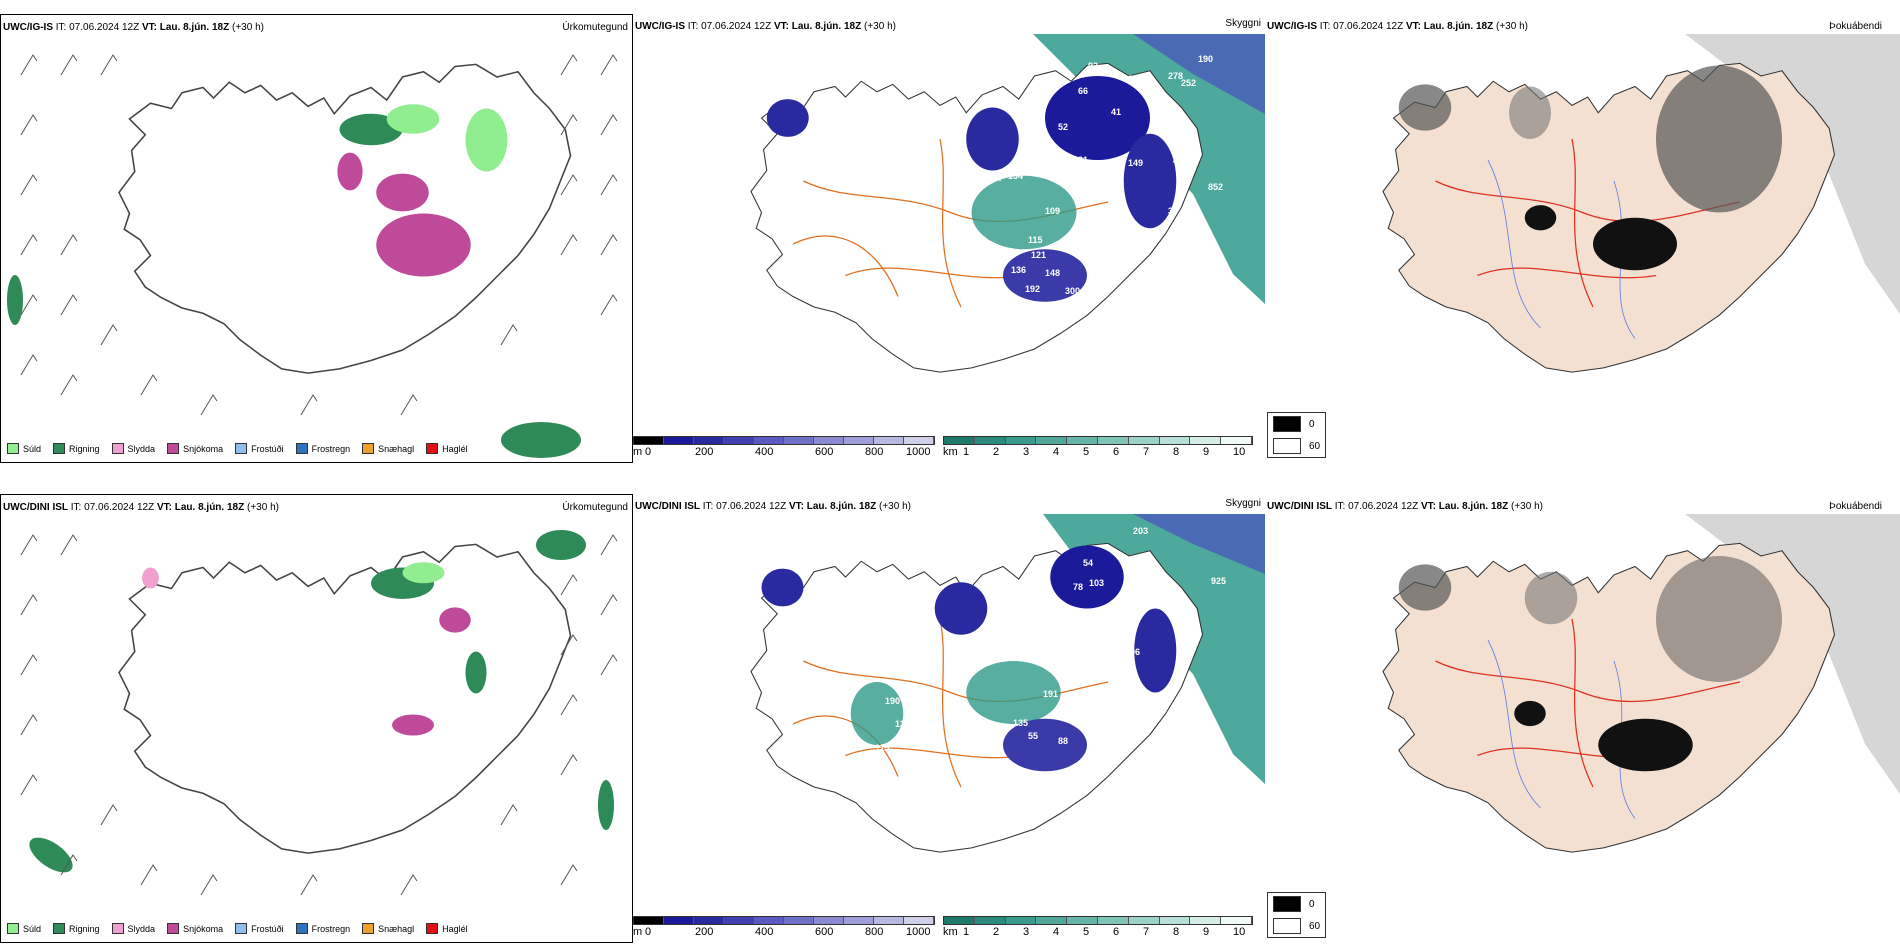 Image resolution: width=1900 pixels, height=950 pixels. Describe the element at coordinates (1096, 583) in the screenshot. I see `vis-label: 103` at that location.